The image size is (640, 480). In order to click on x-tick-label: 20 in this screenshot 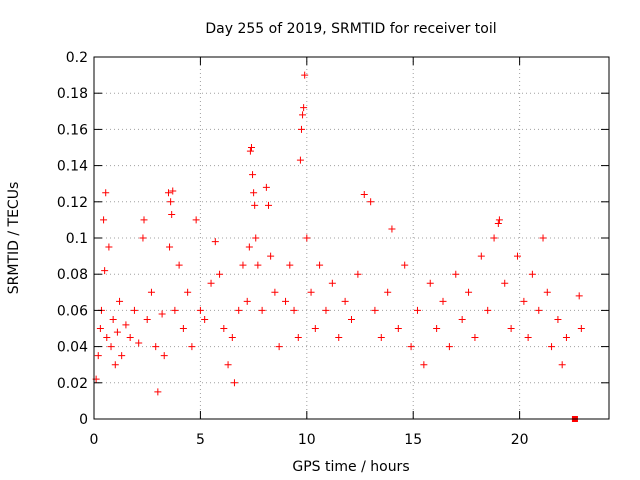, I will do `click(520, 440)`.